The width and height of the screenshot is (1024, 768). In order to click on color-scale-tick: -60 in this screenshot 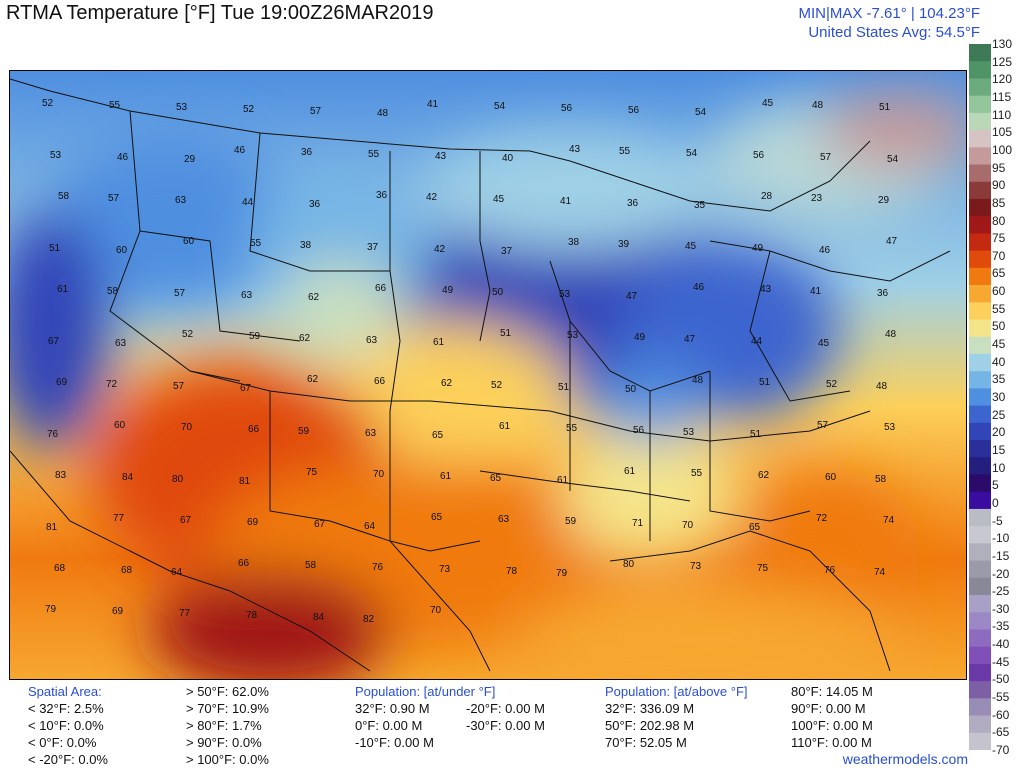, I will do `click(1001, 714)`.